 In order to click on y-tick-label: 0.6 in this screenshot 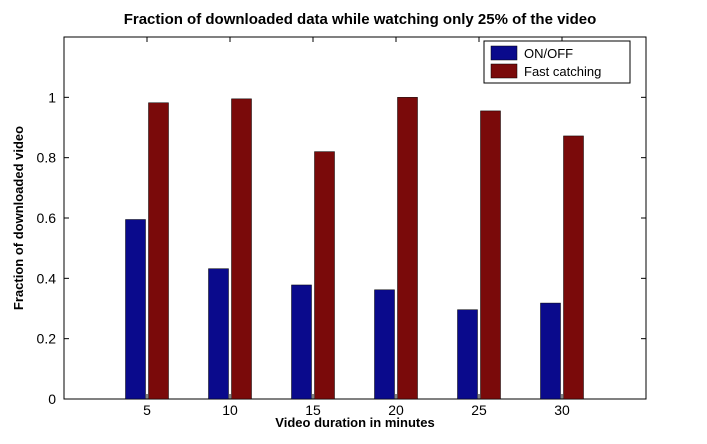, I will do `click(47, 218)`.